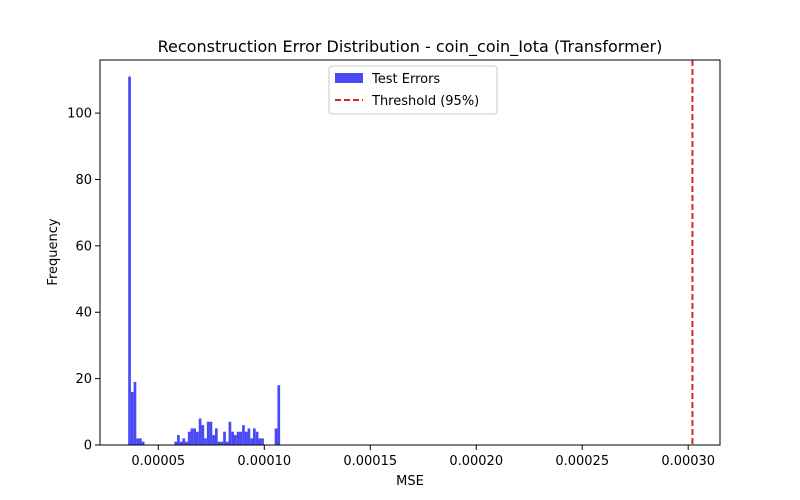 The image size is (800, 500). I want to click on y-tick-label: 20, so click(83, 379).